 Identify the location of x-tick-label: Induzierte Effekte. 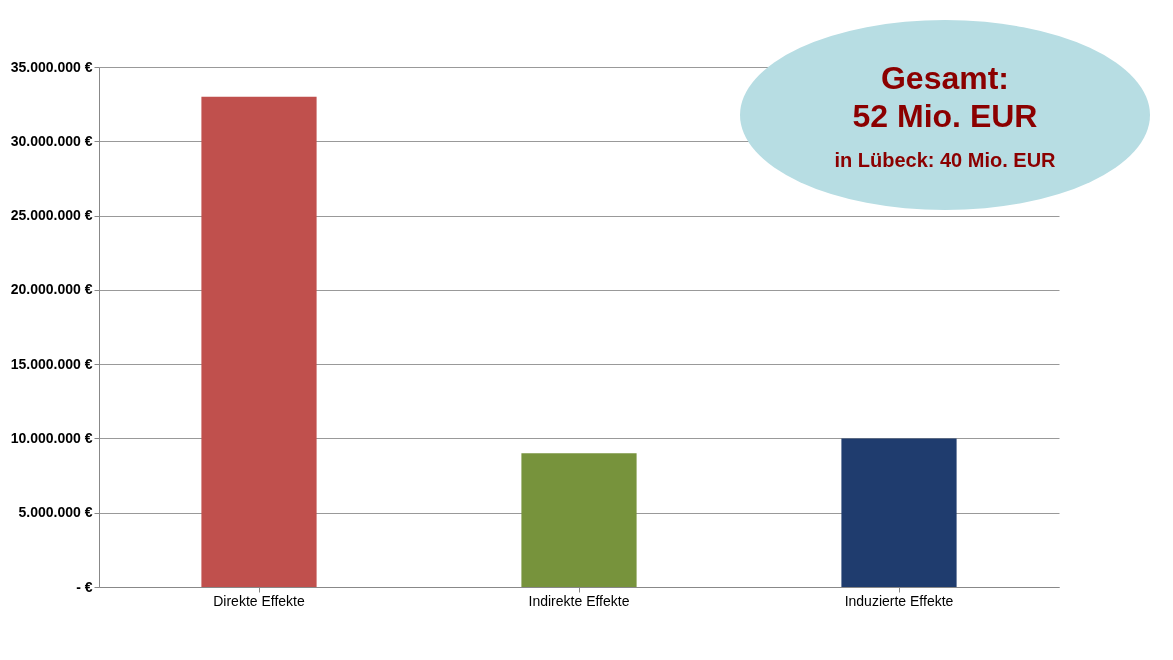
(899, 600).